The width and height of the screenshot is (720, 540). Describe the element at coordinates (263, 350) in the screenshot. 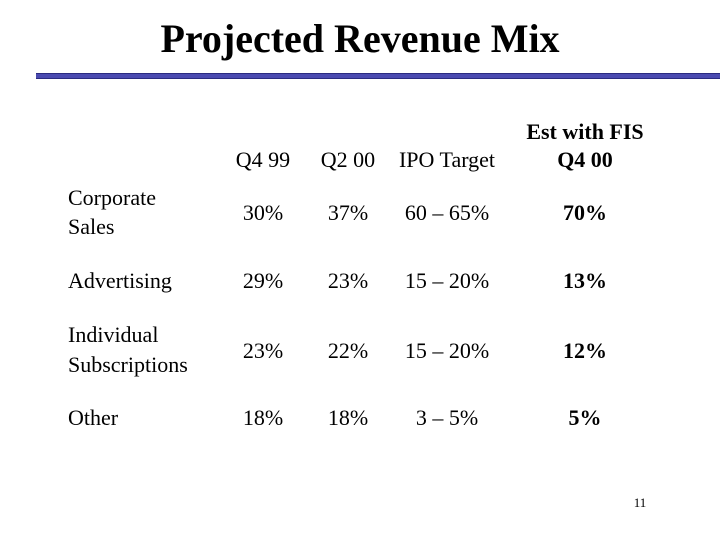

I see `cell-individual-subscriptions-q4-99: 23%` at that location.